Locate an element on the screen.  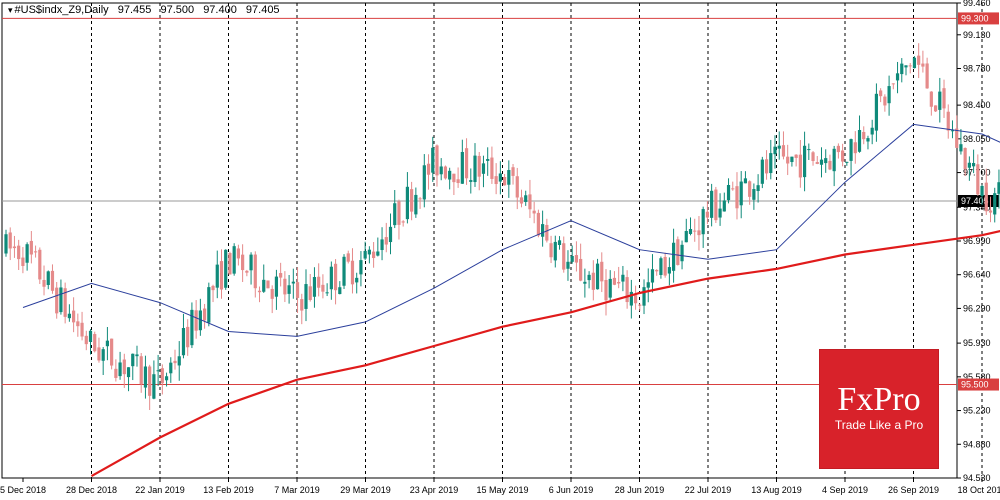
x-tick-label: 28 Jun 2019 is located at coordinates (640, 490).